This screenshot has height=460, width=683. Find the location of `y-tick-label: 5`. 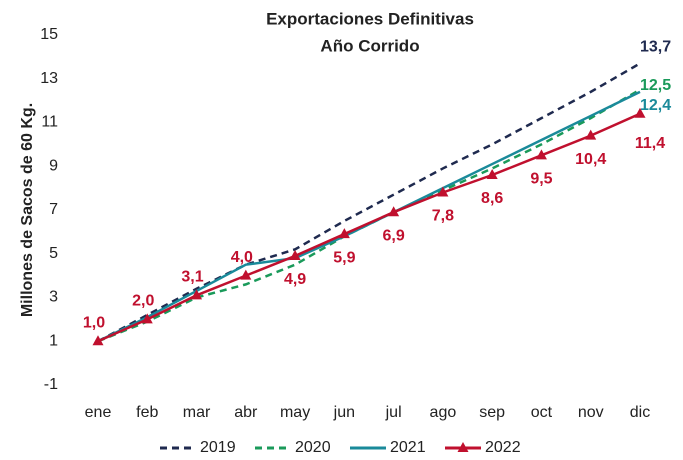

y-tick-label: 5 is located at coordinates (53, 253).